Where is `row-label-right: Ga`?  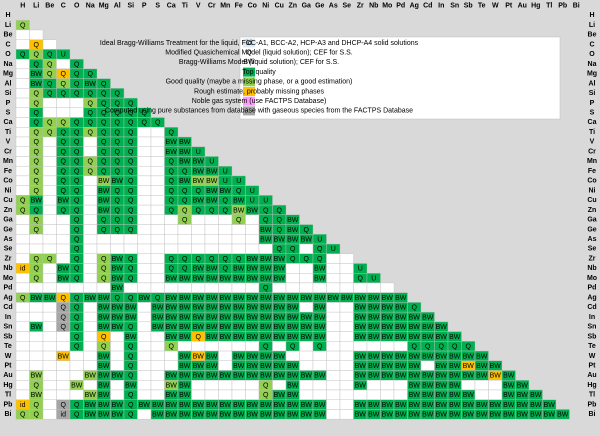 row-label-right: Ga is located at coordinates (591, 220).